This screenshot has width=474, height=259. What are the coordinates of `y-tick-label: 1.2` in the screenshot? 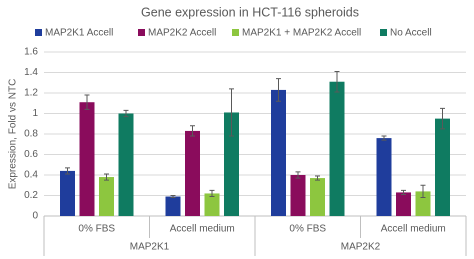 It's located at (31, 93).